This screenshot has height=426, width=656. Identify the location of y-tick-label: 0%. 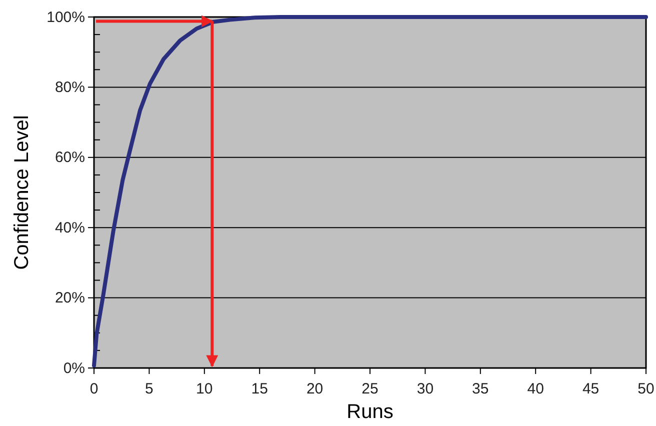
(74, 368).